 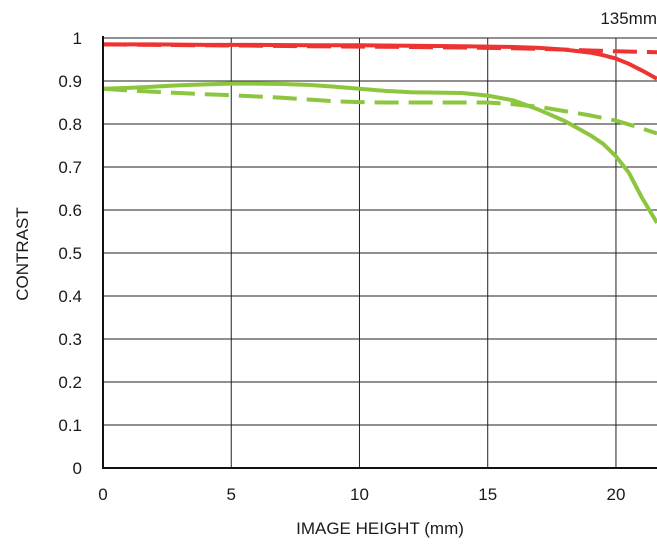 I want to click on series-line-green-dashed, so click(x=379, y=111).